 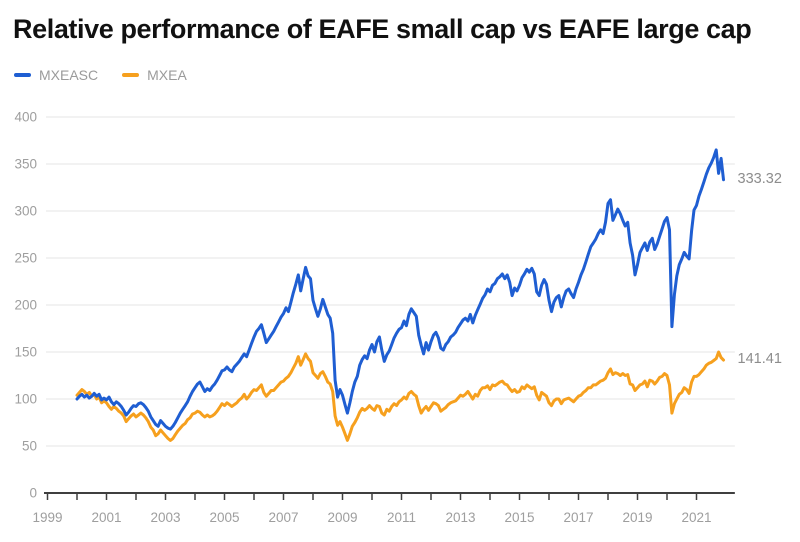 I want to click on y-axis-tick-label: 250, so click(x=25, y=258).